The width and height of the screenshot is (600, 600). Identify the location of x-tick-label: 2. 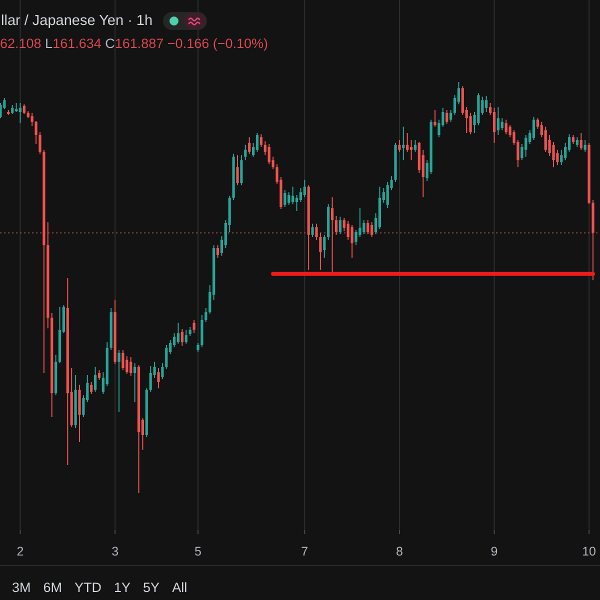
(20, 551).